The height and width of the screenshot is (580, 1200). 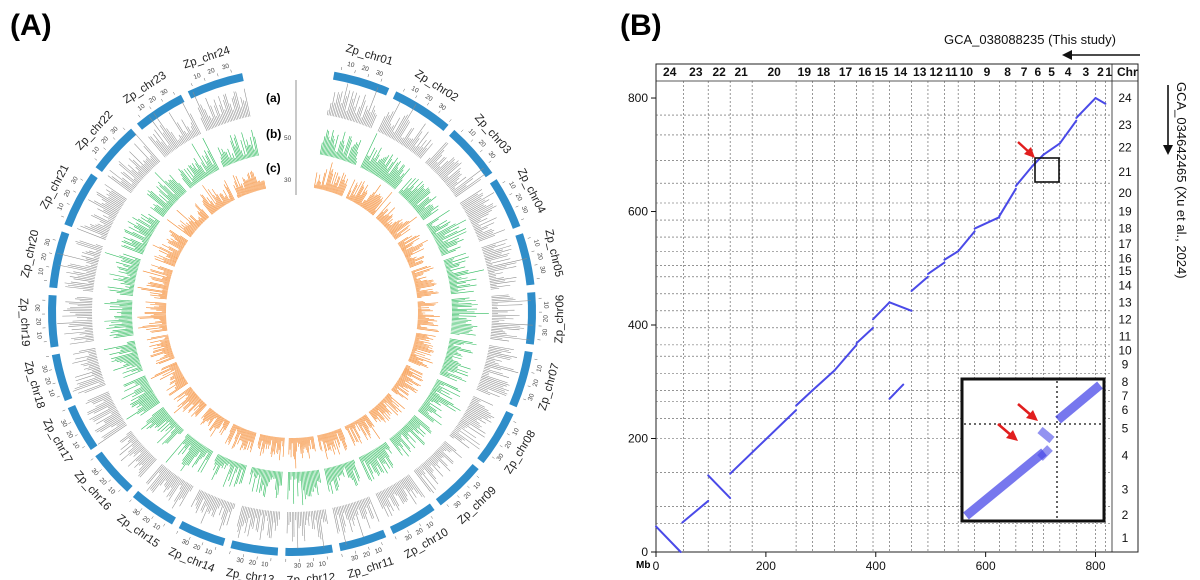 I want to click on synteny-segment, so click(x=763, y=442).